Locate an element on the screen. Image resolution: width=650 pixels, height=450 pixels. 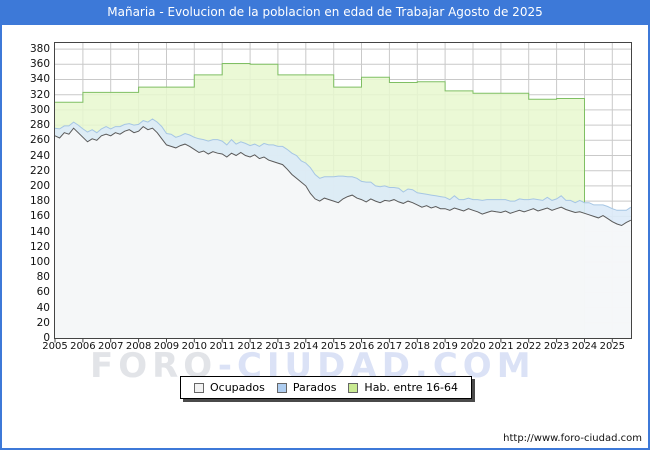
y-tick-200: 200 is located at coordinates (39, 185).